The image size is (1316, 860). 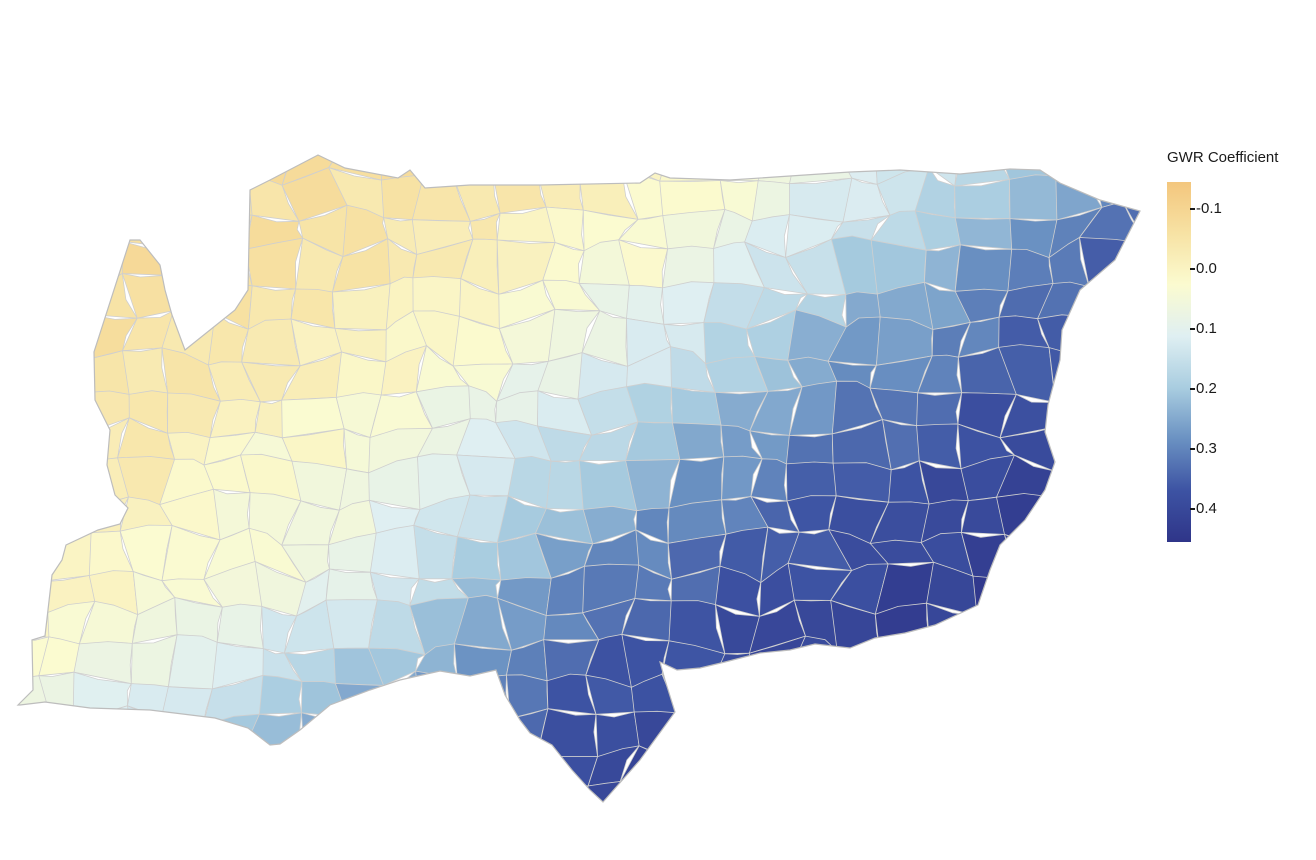 I want to click on legend-tick-label: 0.2, so click(x=1206, y=388).